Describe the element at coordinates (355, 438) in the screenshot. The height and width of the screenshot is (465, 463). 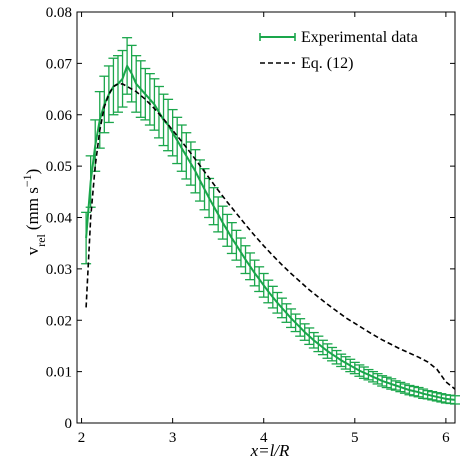
I see `x-tick-label: 5` at that location.